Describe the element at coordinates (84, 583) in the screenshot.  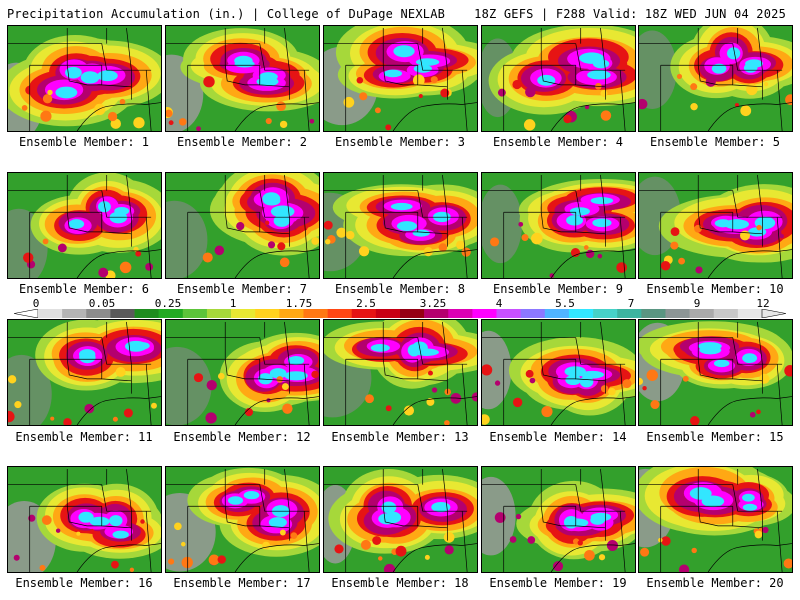
I see `ensemble-member-label: Ensemble Member: 16` at that location.